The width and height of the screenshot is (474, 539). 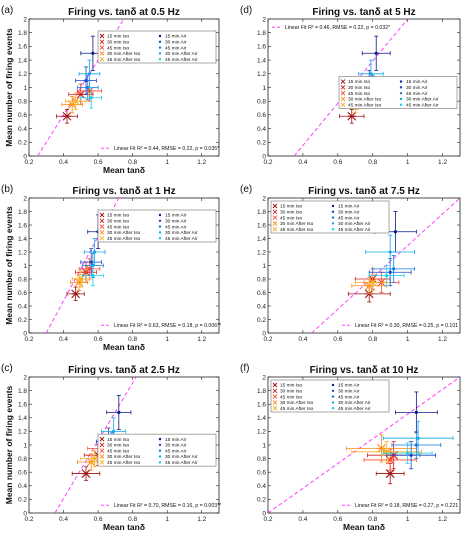 I want to click on panel-title: Firing vs. tanδ at 1 Hz, so click(x=123, y=191).